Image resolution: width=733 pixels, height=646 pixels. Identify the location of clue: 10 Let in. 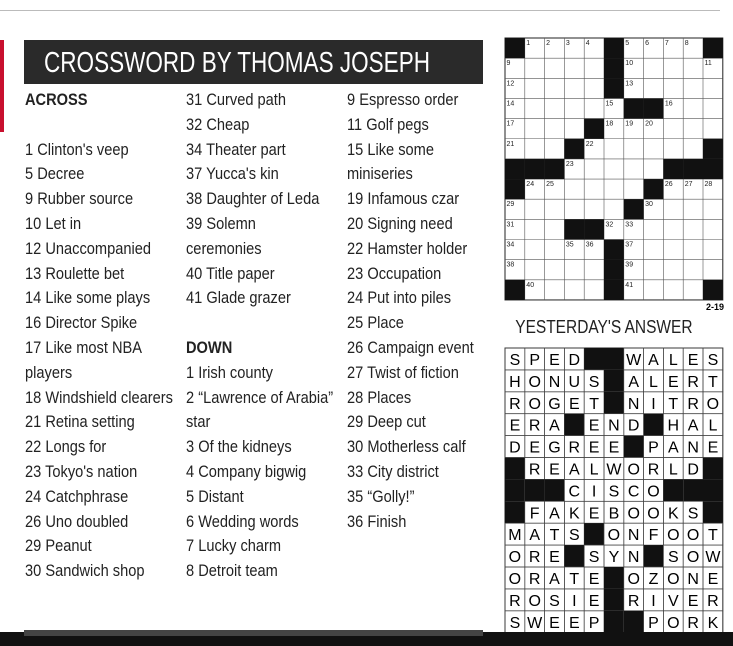
(99, 224).